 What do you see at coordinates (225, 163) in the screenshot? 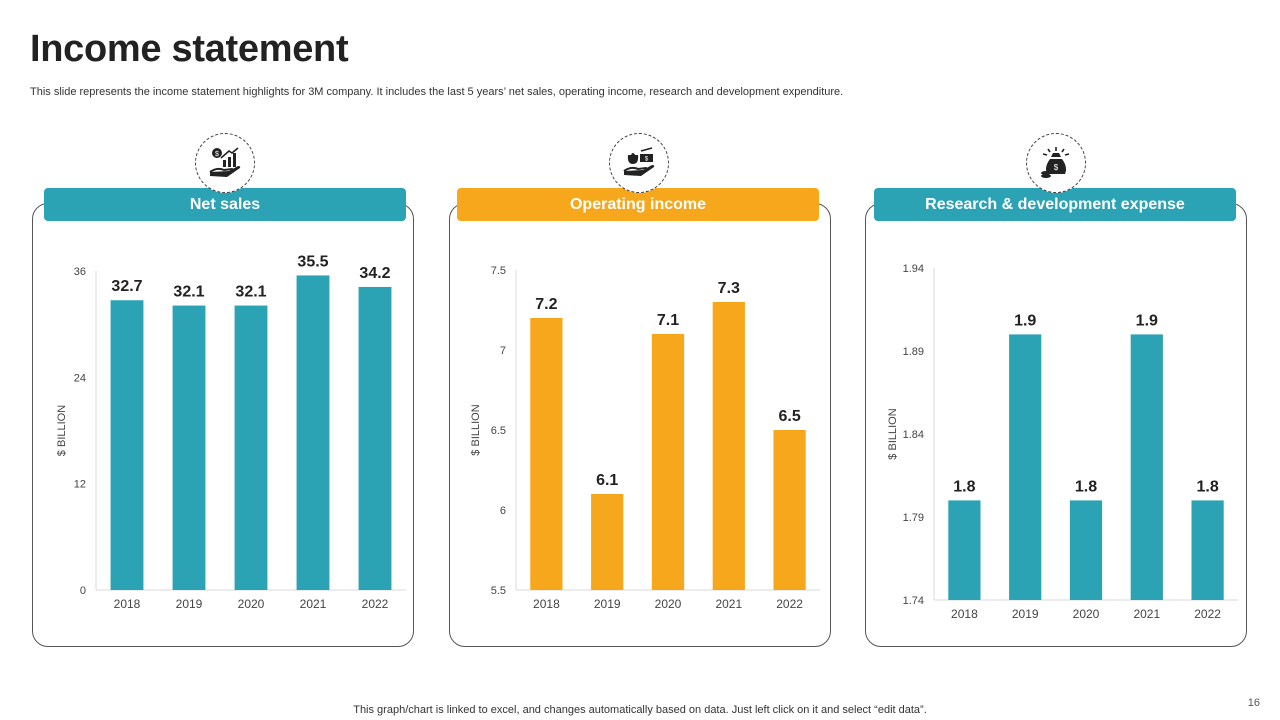
I see `money-growth-hand-icon: $` at bounding box center [225, 163].